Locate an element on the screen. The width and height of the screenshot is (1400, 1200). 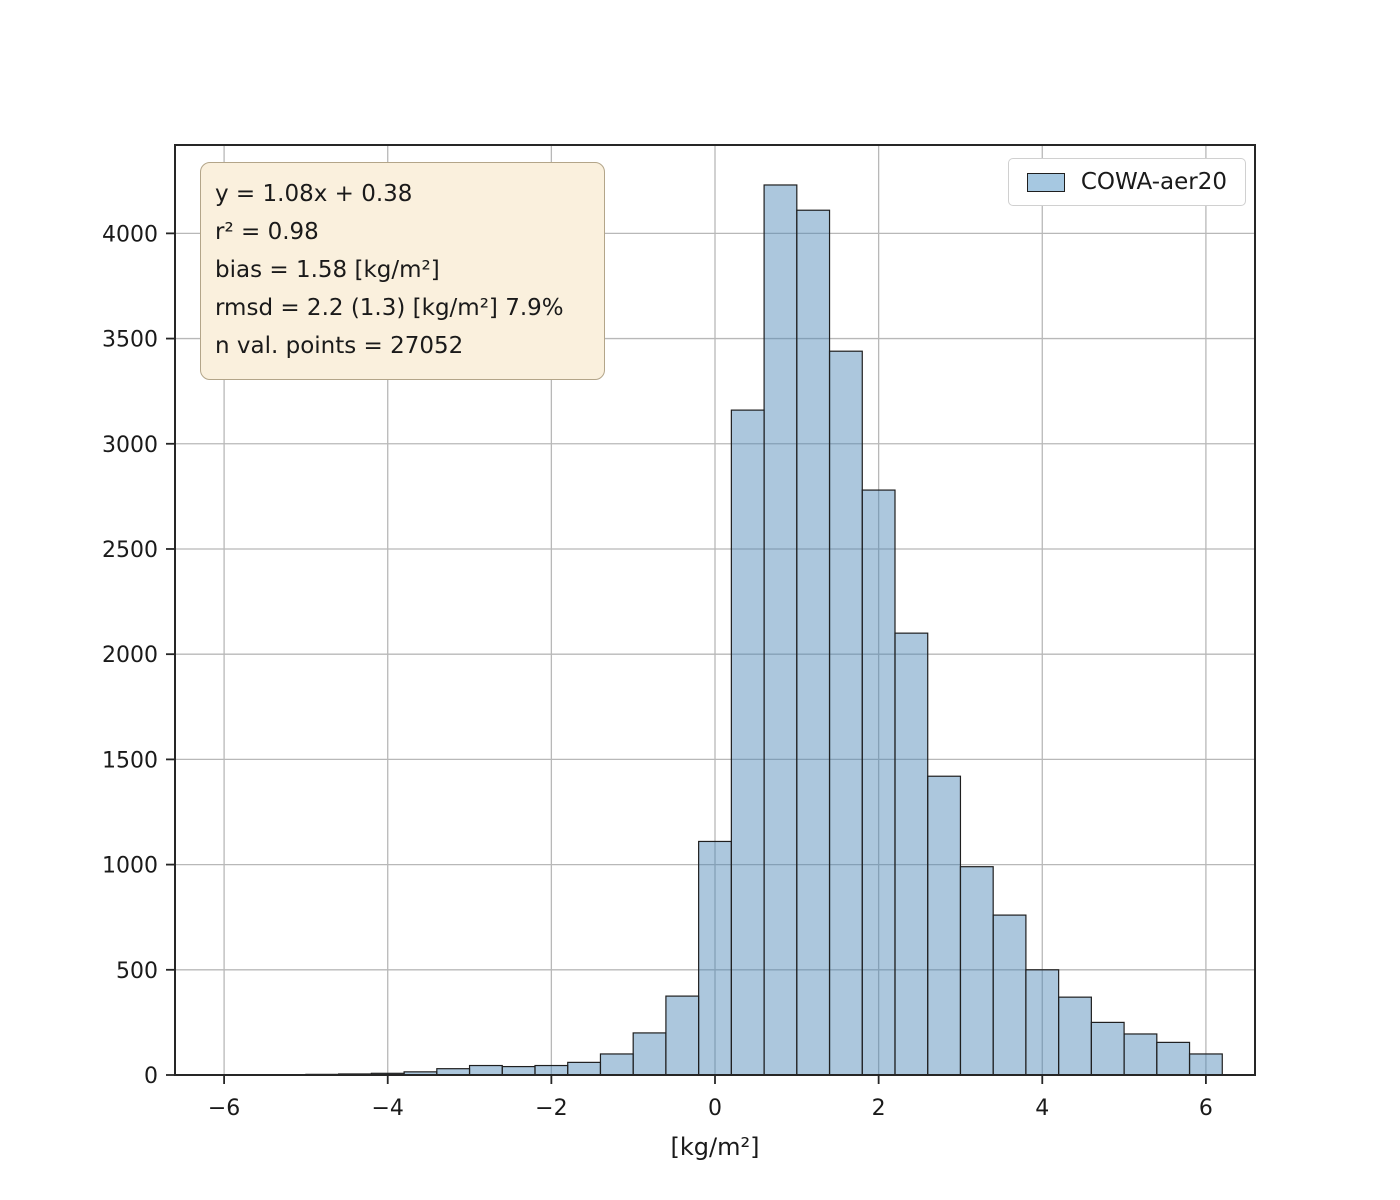
x-axis-label: [kg/m²] is located at coordinates (715, 1147).